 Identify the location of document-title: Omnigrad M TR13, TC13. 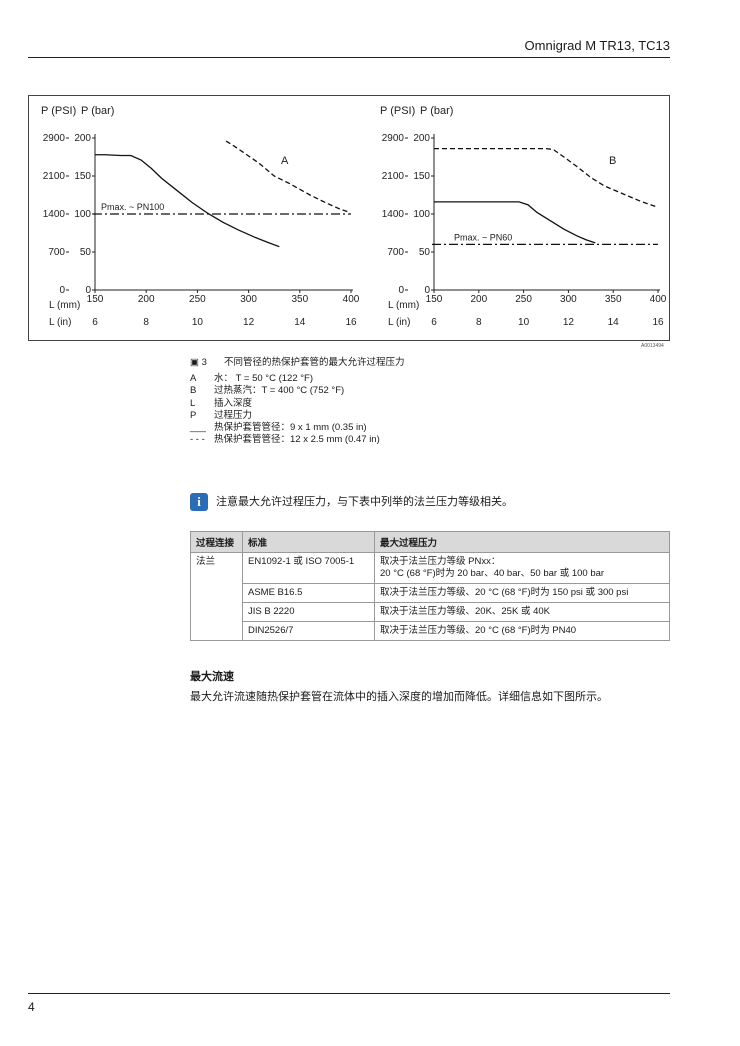
(597, 45).